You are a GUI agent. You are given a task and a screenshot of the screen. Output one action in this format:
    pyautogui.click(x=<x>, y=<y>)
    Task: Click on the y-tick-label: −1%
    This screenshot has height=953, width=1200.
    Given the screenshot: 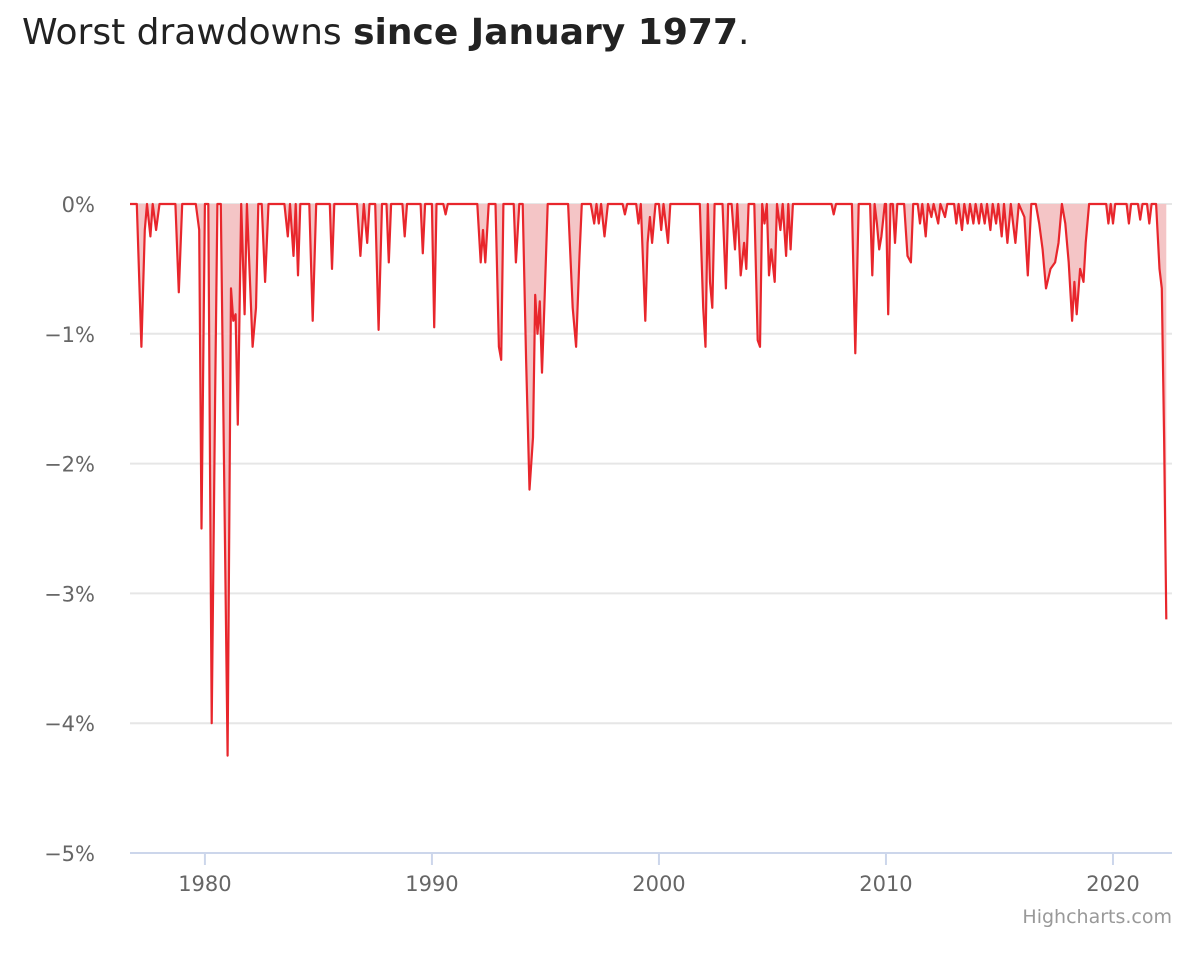 What is the action you would take?
    pyautogui.click(x=69, y=335)
    